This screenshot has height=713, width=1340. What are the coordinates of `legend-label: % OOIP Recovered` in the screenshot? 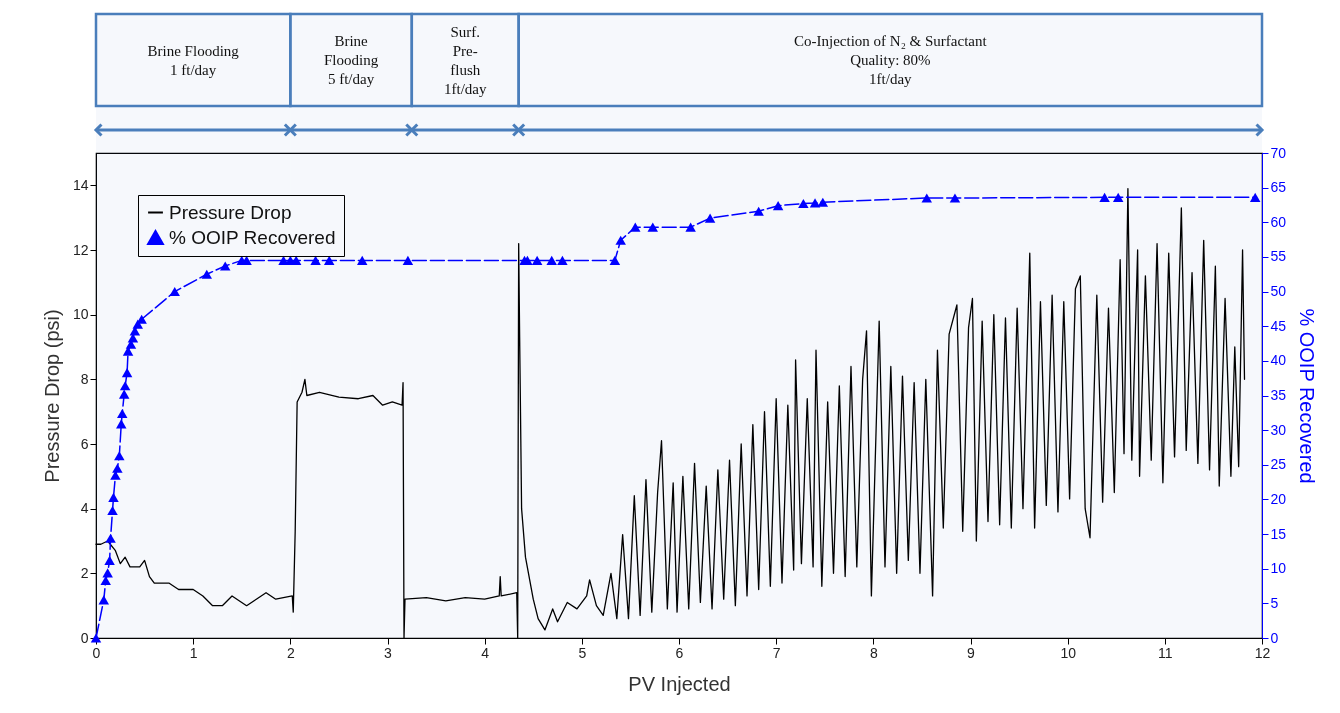 It's located at (252, 237).